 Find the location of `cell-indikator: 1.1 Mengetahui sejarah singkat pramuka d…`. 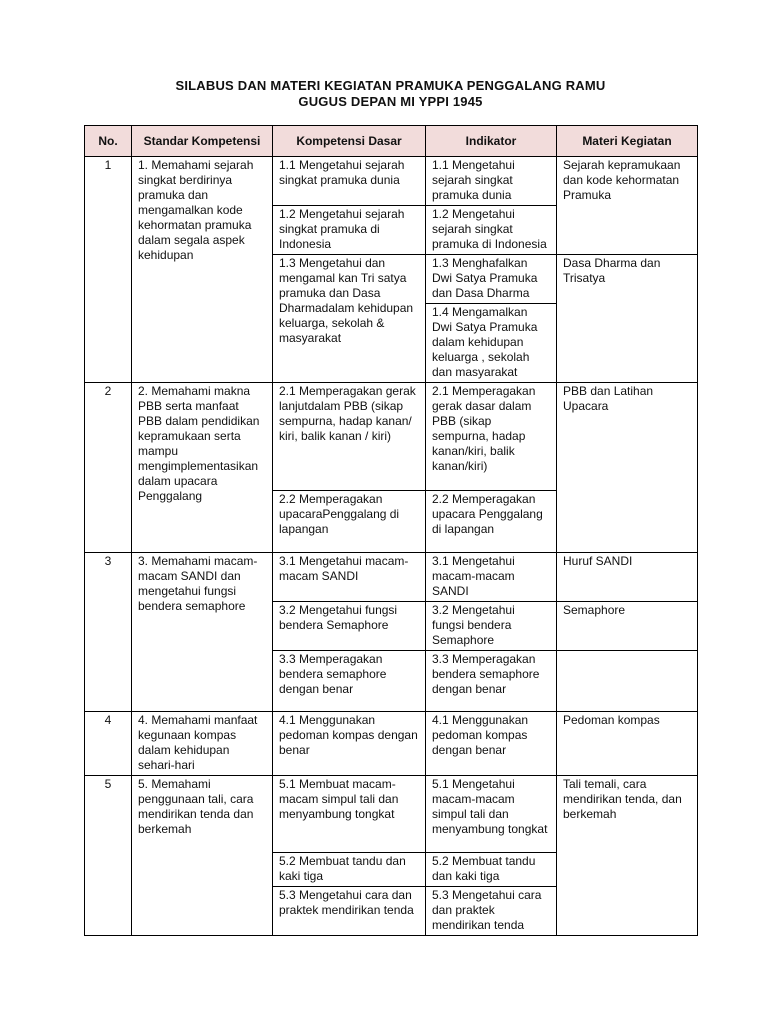

cell-indikator: 1.1 Mengetahui sejarah singkat pramuka d… is located at coordinates (491, 181).